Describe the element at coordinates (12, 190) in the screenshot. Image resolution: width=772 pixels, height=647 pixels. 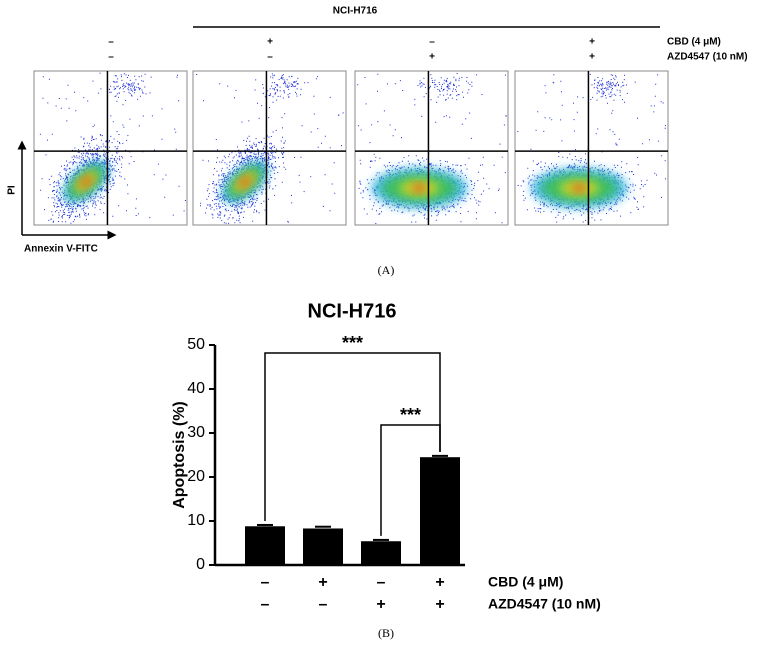
I see `y-axis-label: PI` at that location.